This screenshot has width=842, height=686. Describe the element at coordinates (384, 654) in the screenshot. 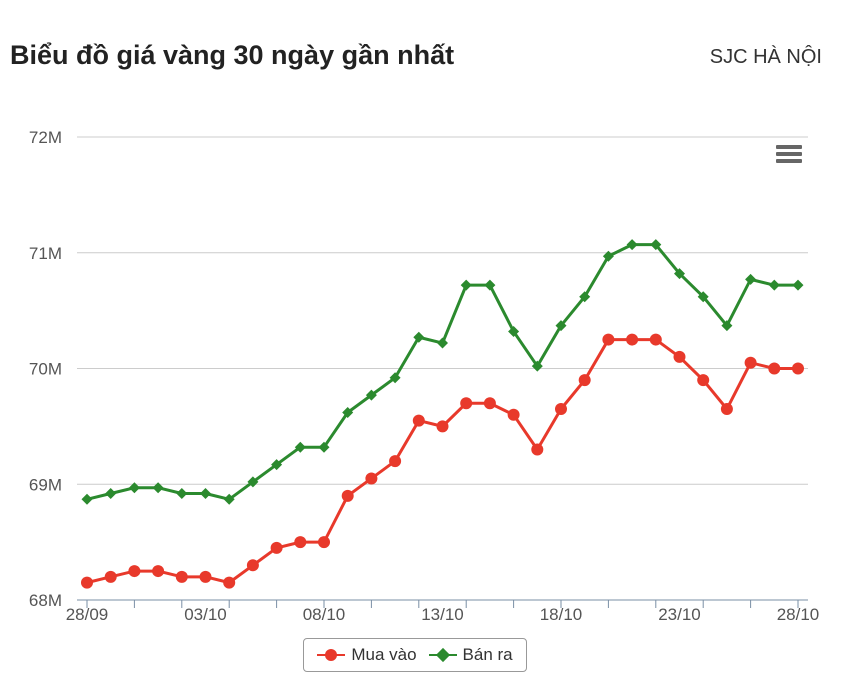

I see `legend-label-buy: Mua vào` at that location.